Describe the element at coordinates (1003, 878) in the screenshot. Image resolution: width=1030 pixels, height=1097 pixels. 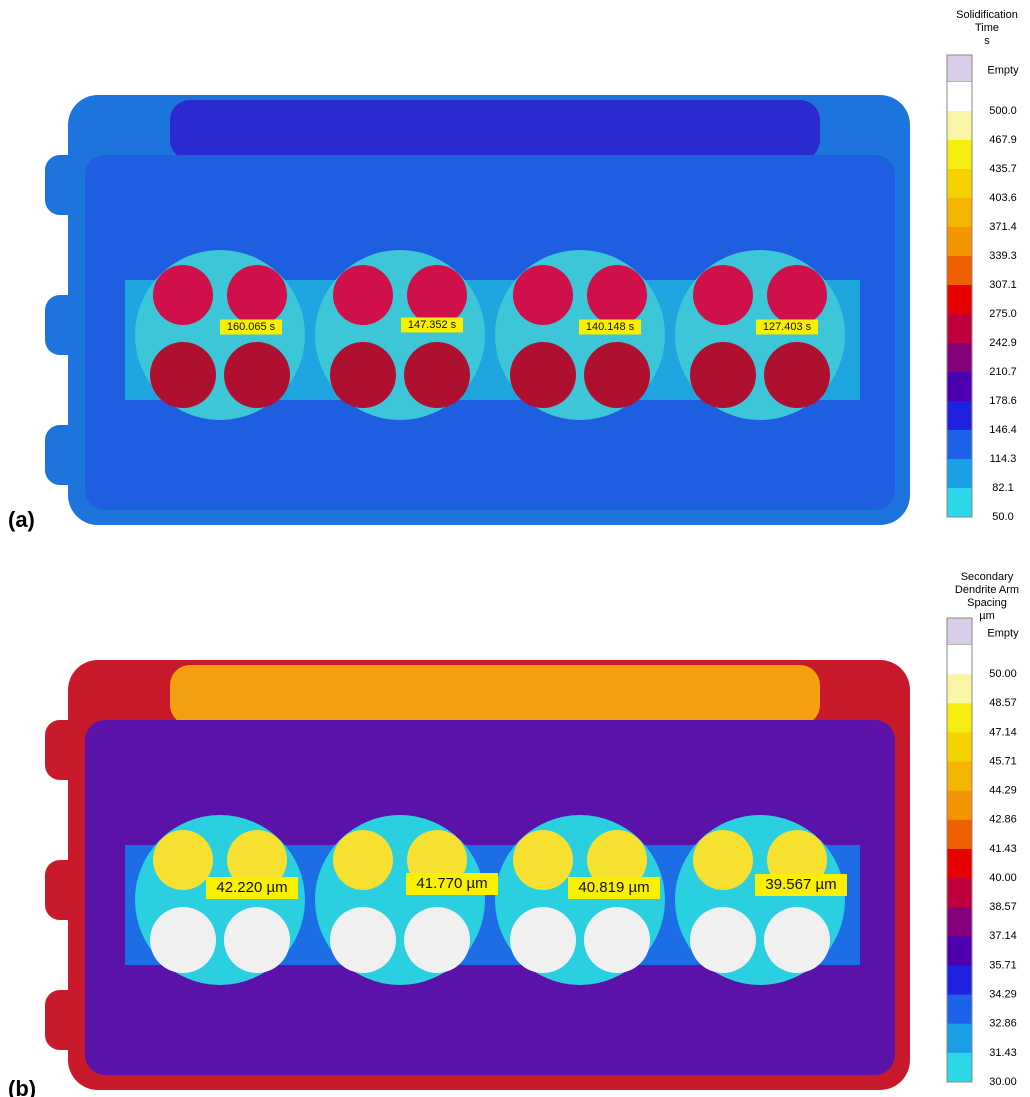
I see `legend-label: 40.00` at that location.